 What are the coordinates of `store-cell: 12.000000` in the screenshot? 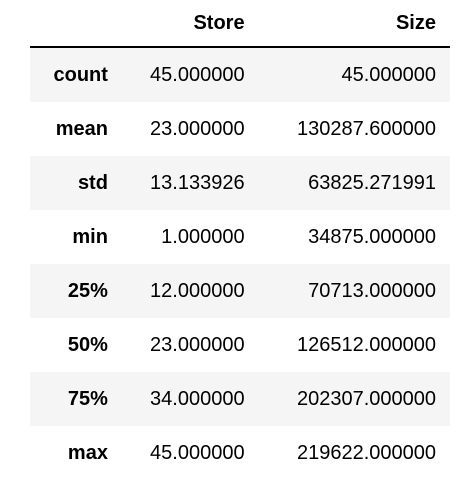 It's located at (197, 290).